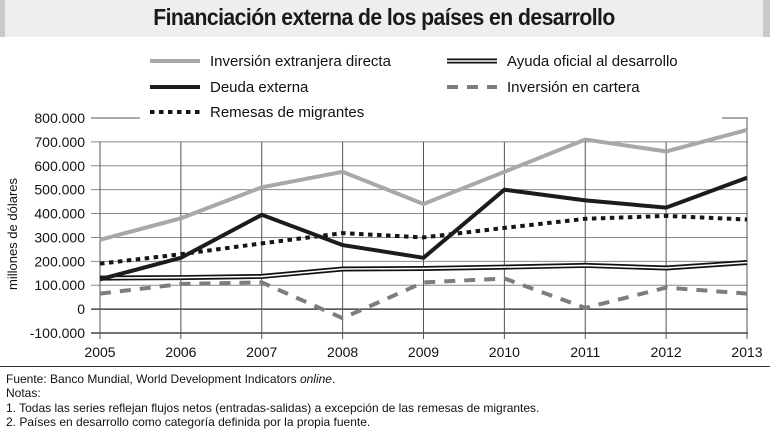 Image resolution: width=770 pixels, height=435 pixels. I want to click on legend-item-cartera: Inversión en cartera, so click(543, 87).